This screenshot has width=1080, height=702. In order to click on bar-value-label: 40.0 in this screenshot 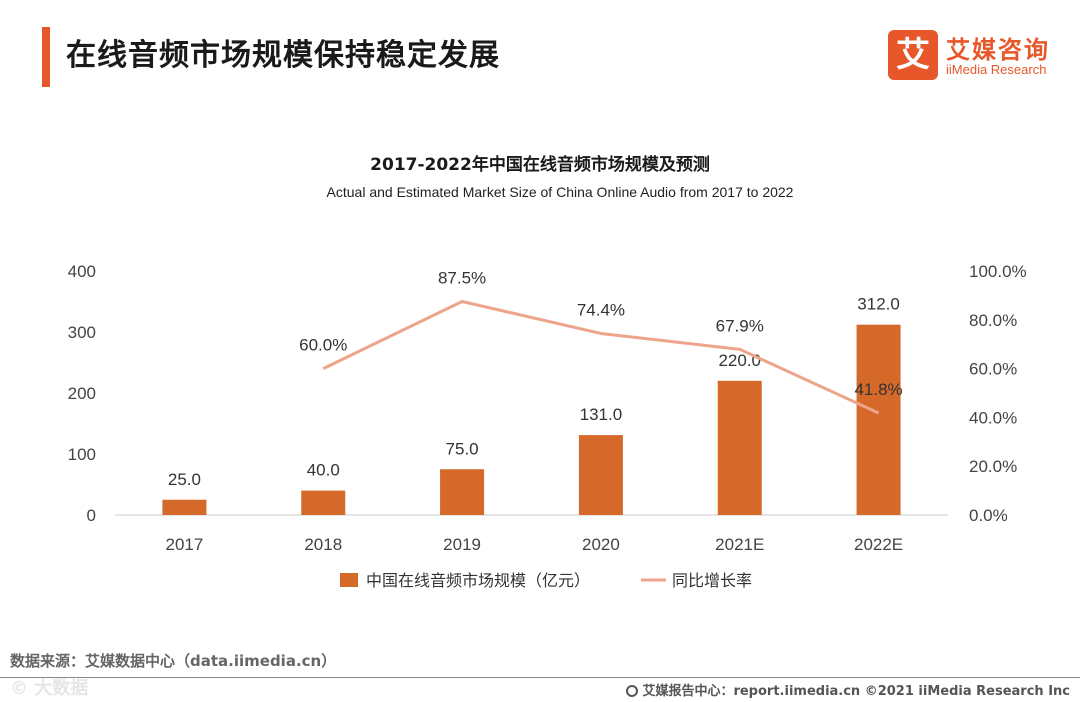, I will do `click(323, 470)`.